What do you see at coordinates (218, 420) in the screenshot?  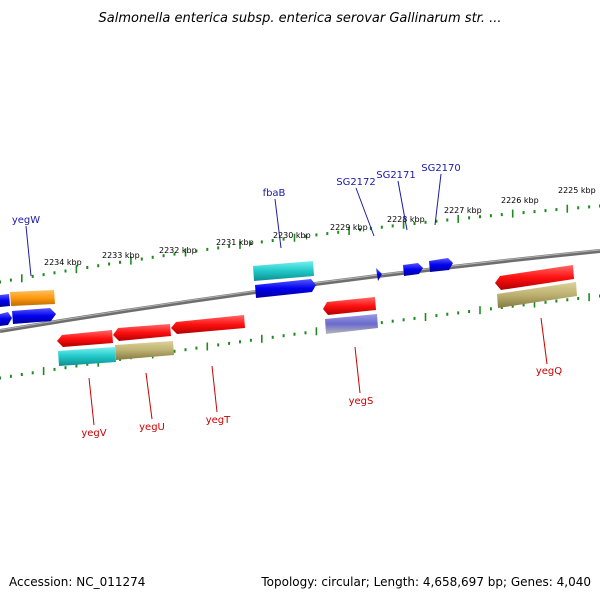 I see `gene-label-yegt: yegT` at bounding box center [218, 420].